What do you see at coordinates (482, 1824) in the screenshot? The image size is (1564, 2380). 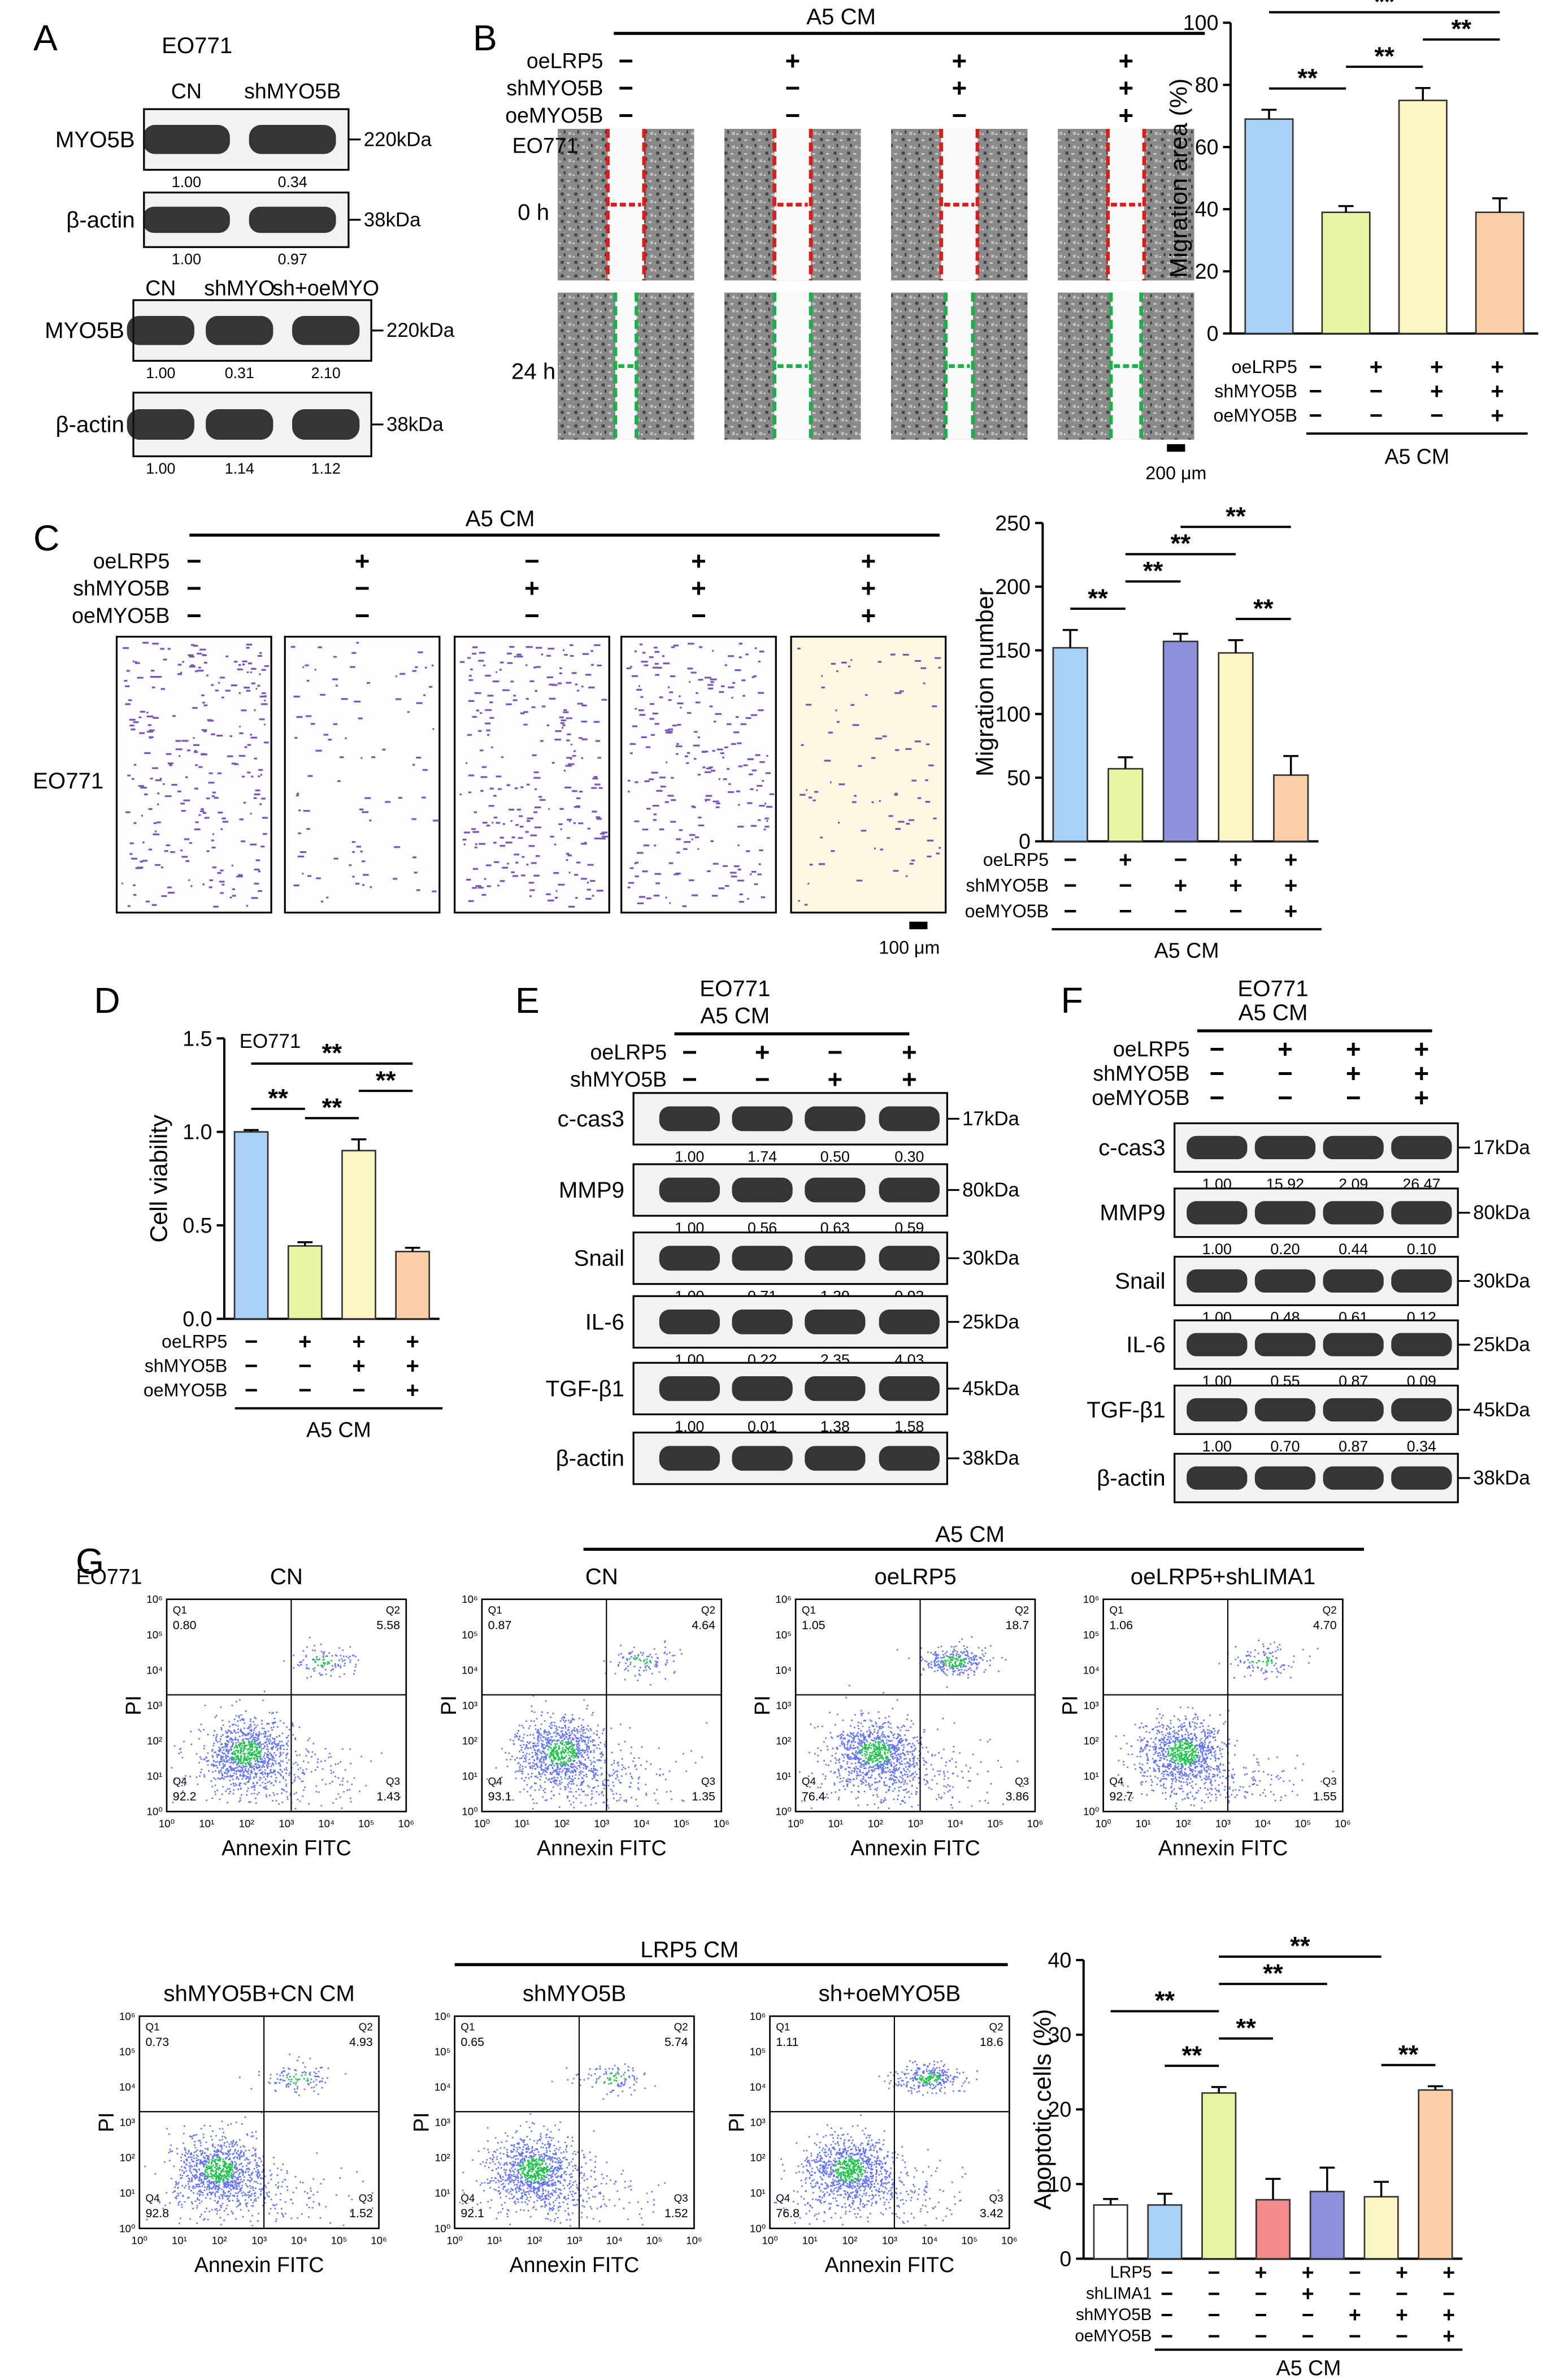 I see `flow-x-tick: 10⁰` at bounding box center [482, 1824].